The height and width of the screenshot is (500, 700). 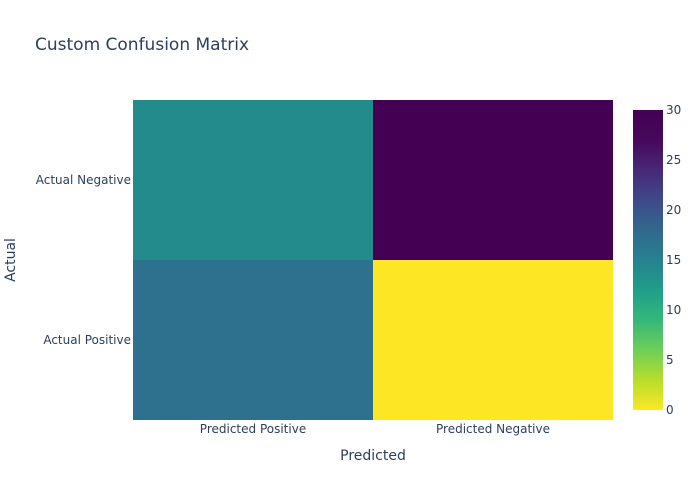 I want to click on colorbar-ticks: 0 5 10 15 20 25 30, so click(x=673, y=260).